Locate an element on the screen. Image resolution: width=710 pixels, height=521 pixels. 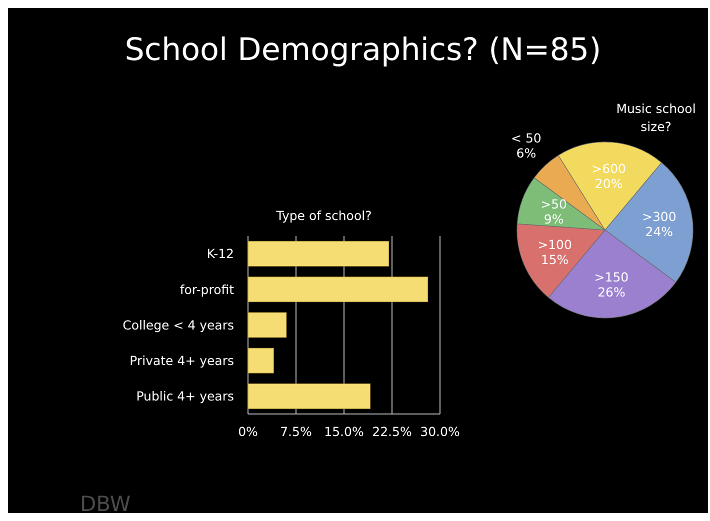
text: School Demographics? (N=85) is located at coordinates (363, 50).